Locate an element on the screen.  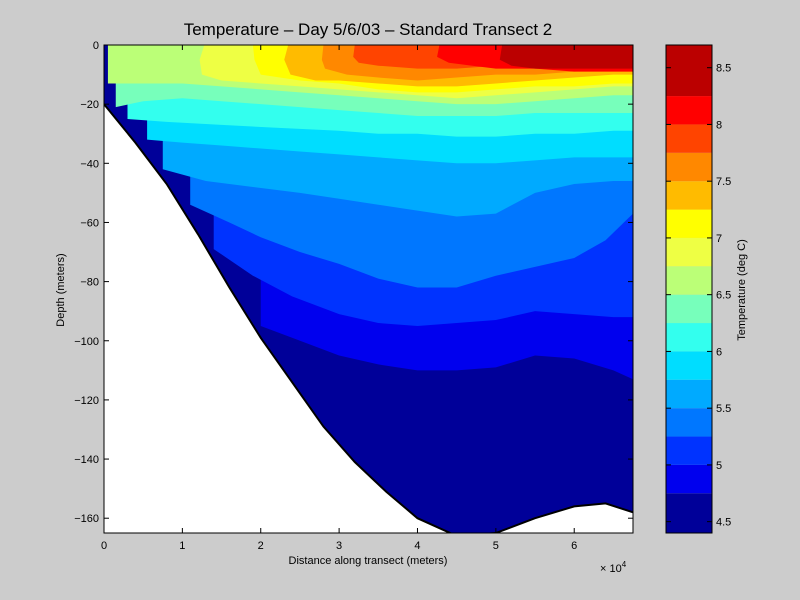
x-multiplier-exponent: 4 is located at coordinates (624, 564).